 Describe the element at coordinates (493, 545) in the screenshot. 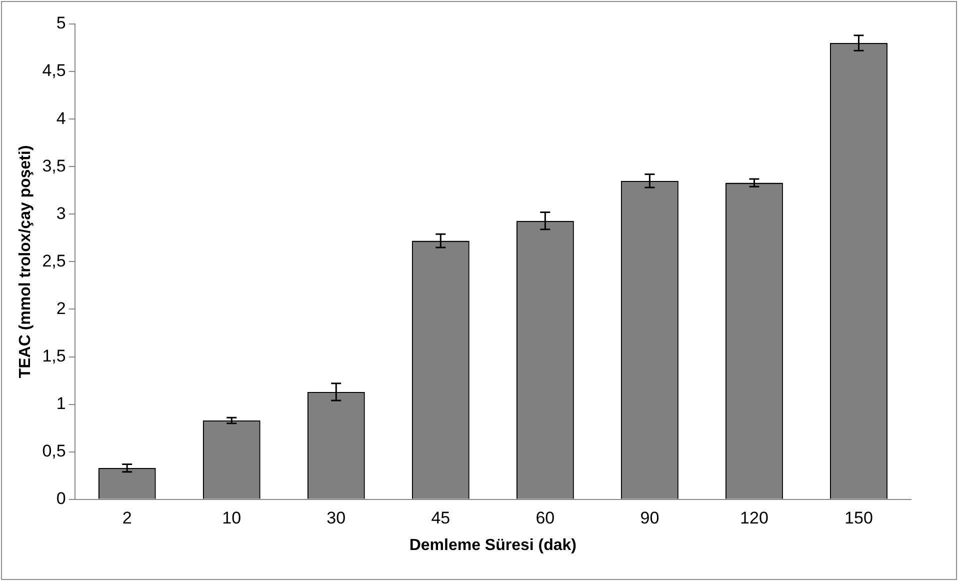

I see `x-axis-title: Demleme Süresi (dak)` at that location.